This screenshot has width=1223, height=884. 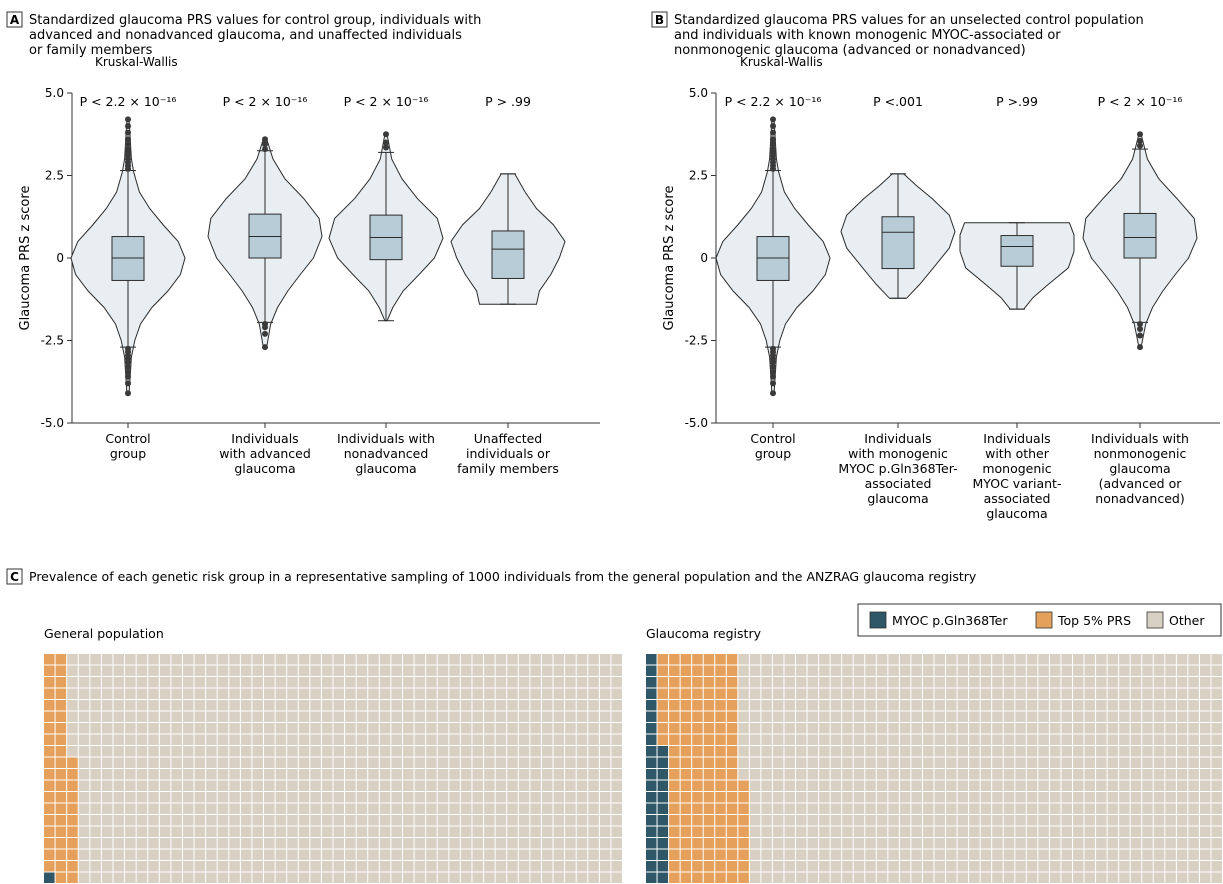 I want to click on y-axis-label: Glaucoma PRS z score, so click(x=669, y=258).